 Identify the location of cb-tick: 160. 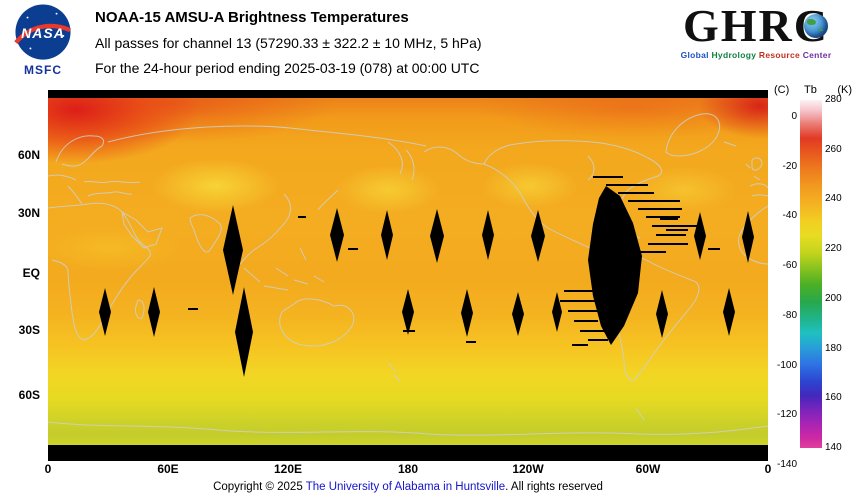
(833, 398).